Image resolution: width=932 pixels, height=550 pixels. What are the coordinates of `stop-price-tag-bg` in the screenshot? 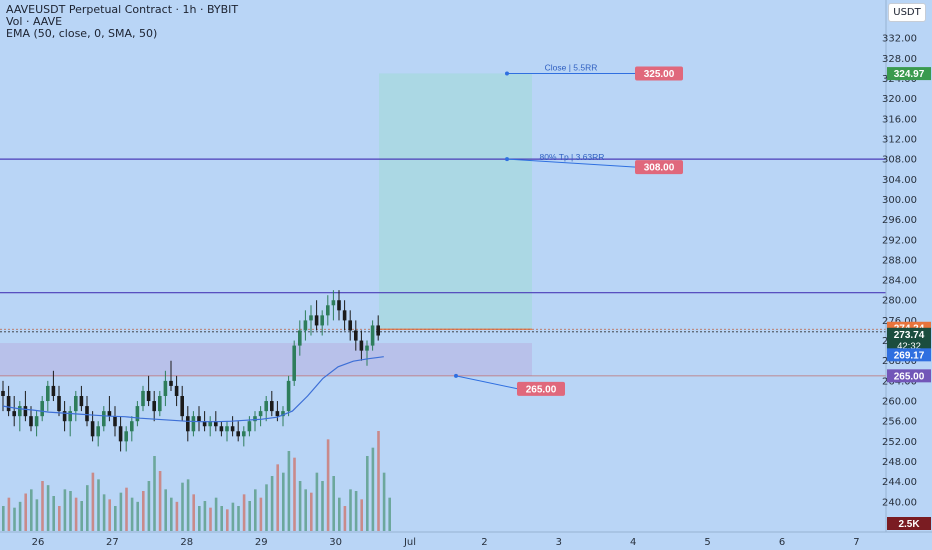 It's located at (909, 376).